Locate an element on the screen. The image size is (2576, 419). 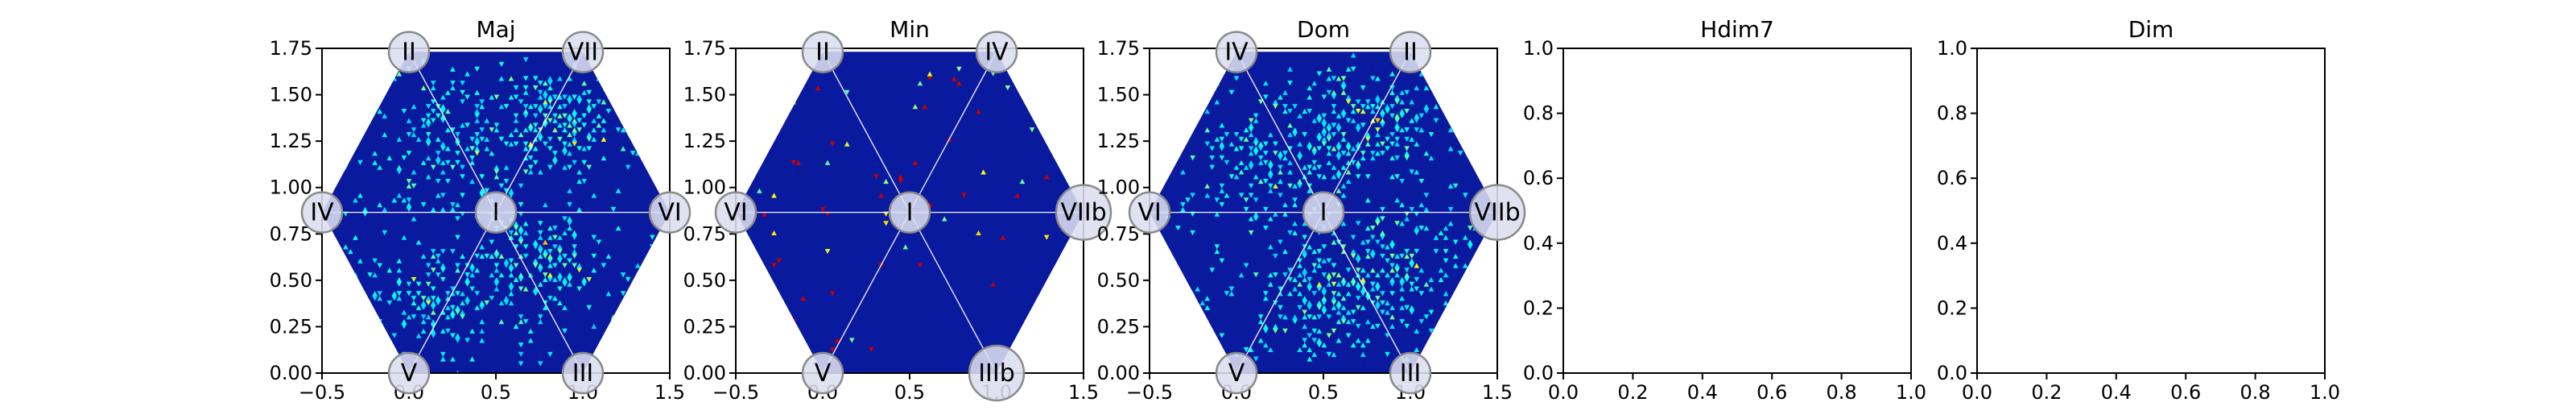
subplot-title: Min is located at coordinates (910, 29).